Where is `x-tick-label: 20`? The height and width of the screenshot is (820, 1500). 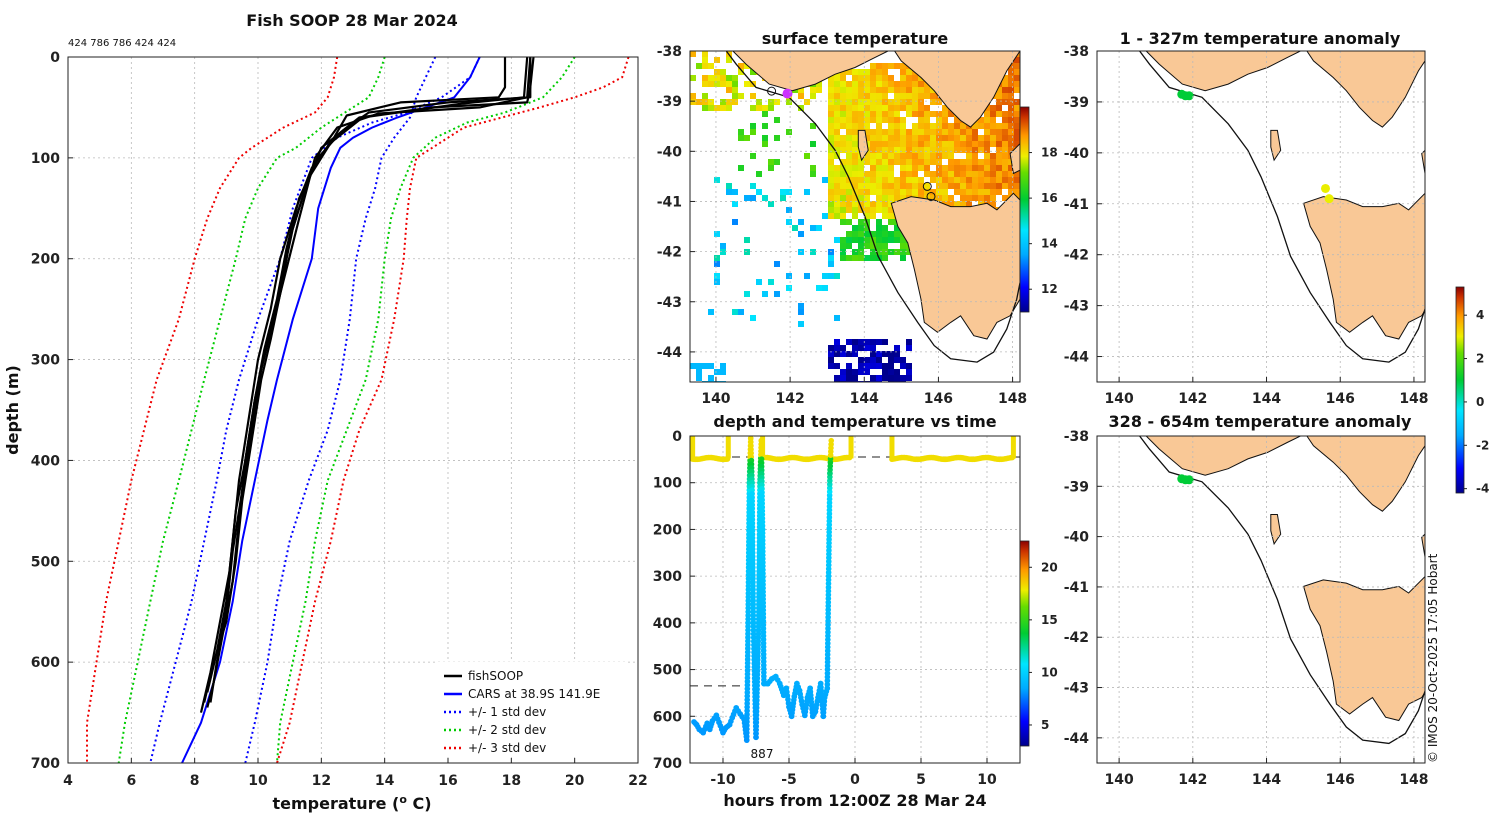 x-tick-label: 20 is located at coordinates (575, 781).